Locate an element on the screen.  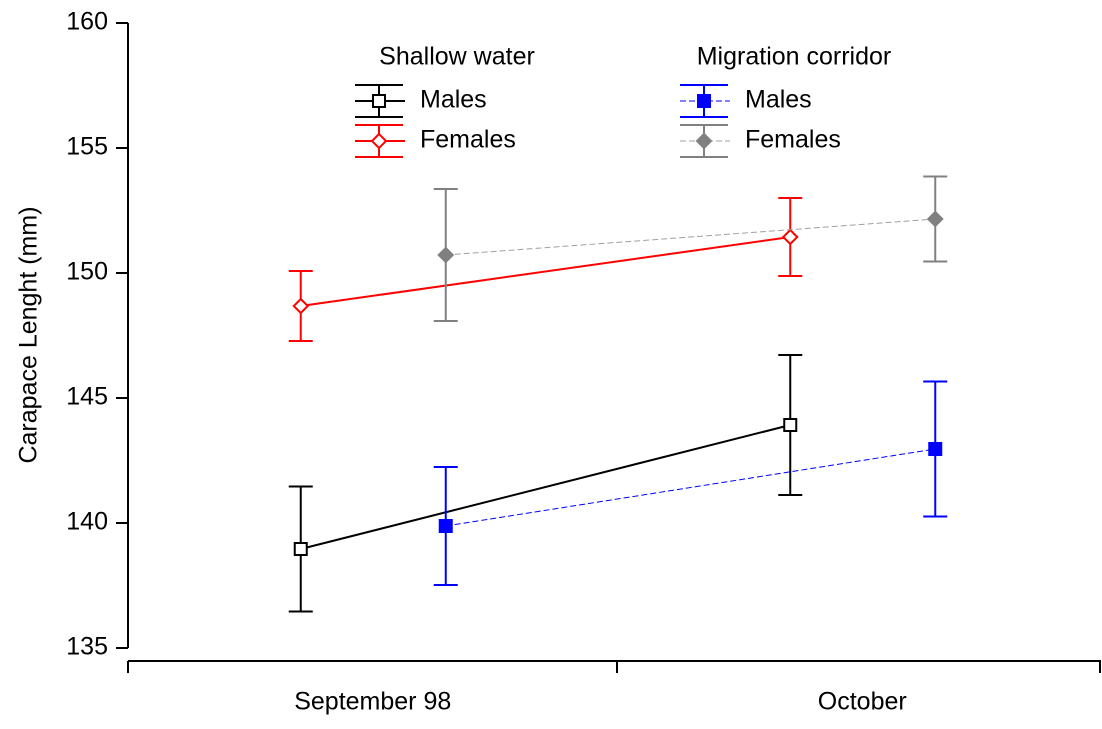
y-tick-label: 145 is located at coordinates (87, 397).